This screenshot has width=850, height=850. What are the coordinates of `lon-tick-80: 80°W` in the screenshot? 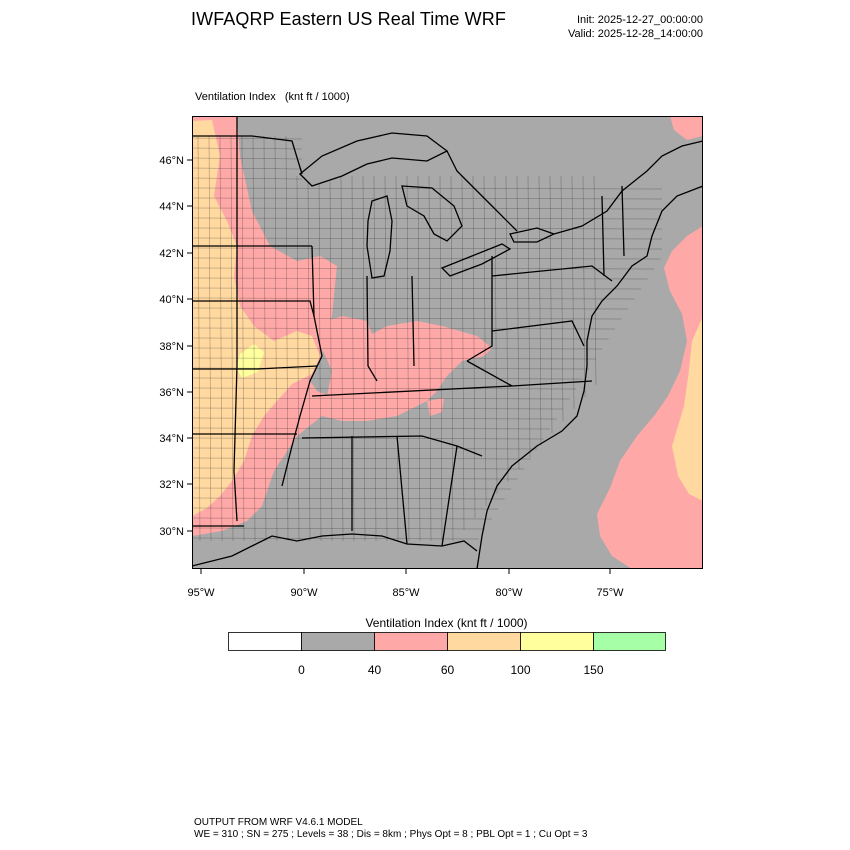 It's located at (509, 593).